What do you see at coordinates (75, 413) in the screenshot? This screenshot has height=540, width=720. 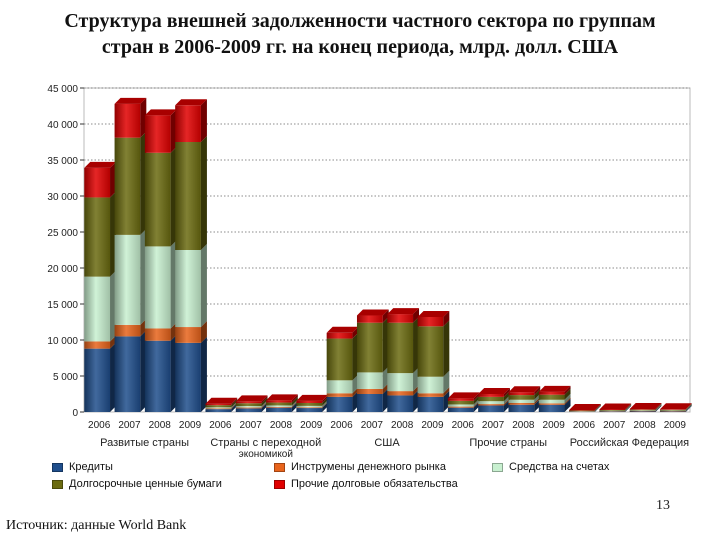 I see `y-tick-label: 0` at bounding box center [75, 413].